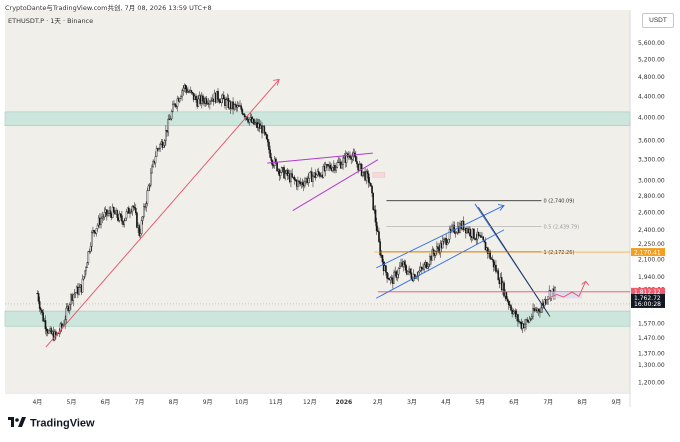 The image size is (680, 442). I want to click on tradingview-logo: TradingView, so click(51, 423).